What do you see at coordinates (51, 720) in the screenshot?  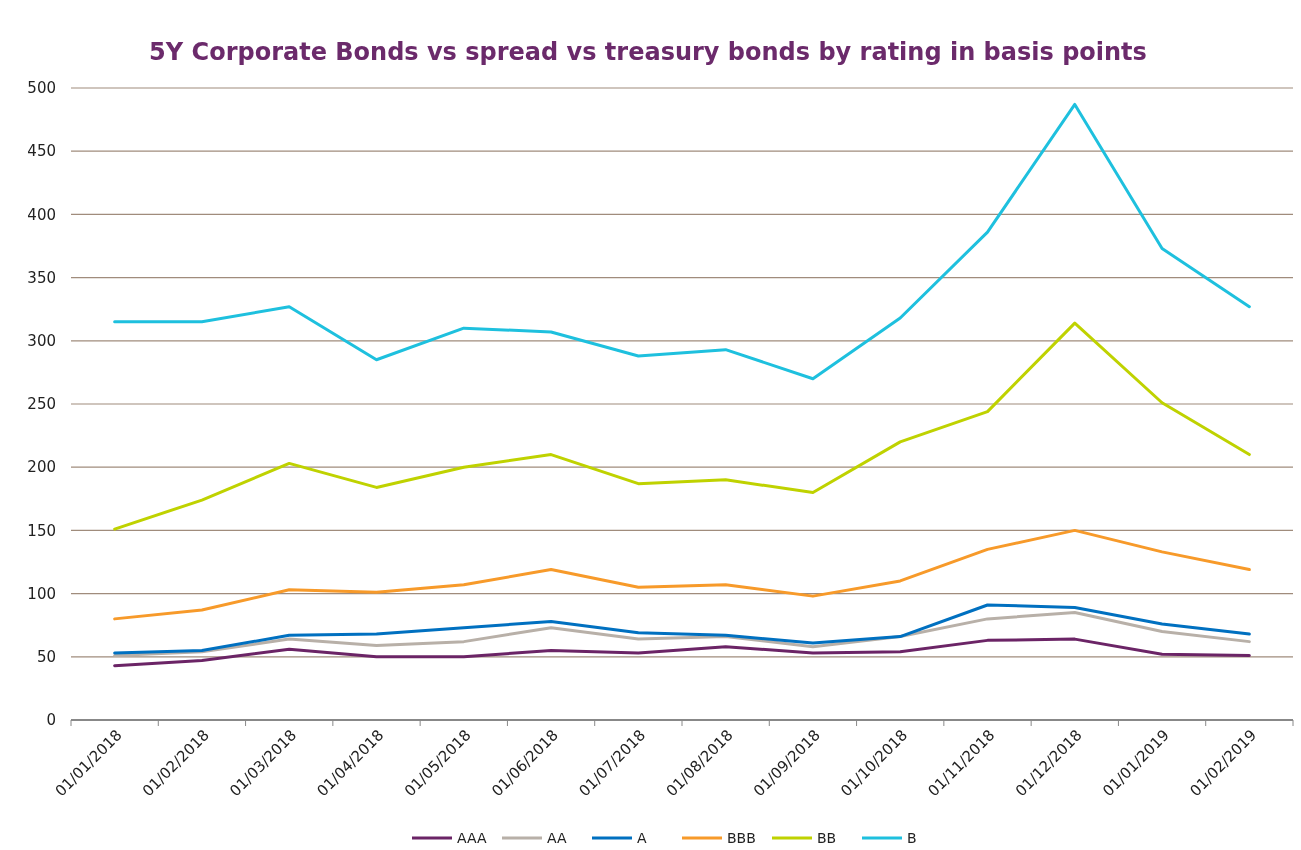 I see `y-tick-label: 0` at bounding box center [51, 720].